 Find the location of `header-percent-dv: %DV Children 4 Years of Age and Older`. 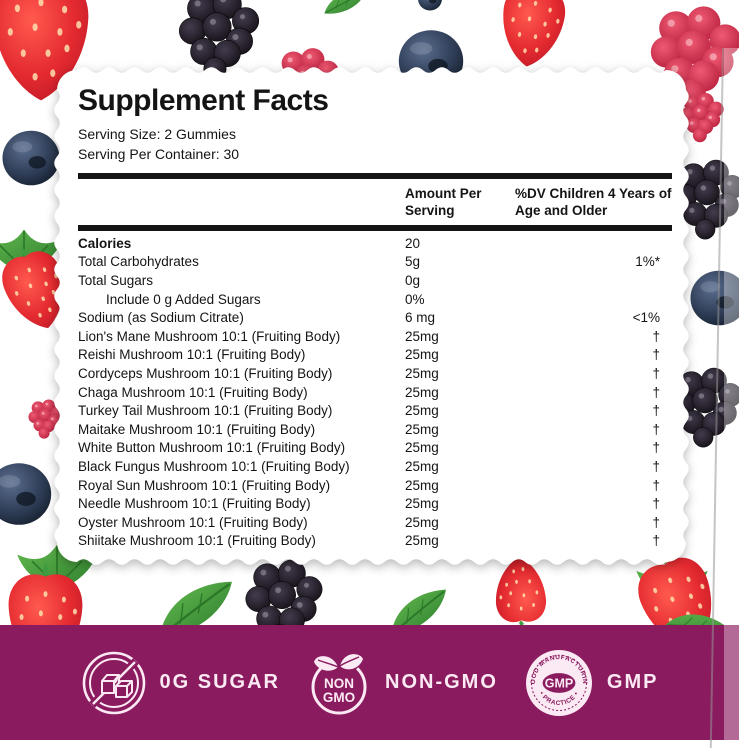

header-percent-dv: %DV Children 4 Years of Age and Older is located at coordinates (593, 202).